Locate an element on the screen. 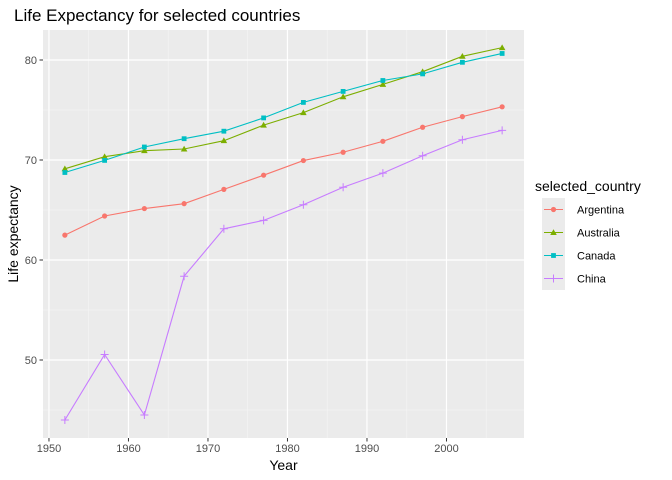 The image size is (672, 480). x-axis-title: Year is located at coordinates (283, 465).